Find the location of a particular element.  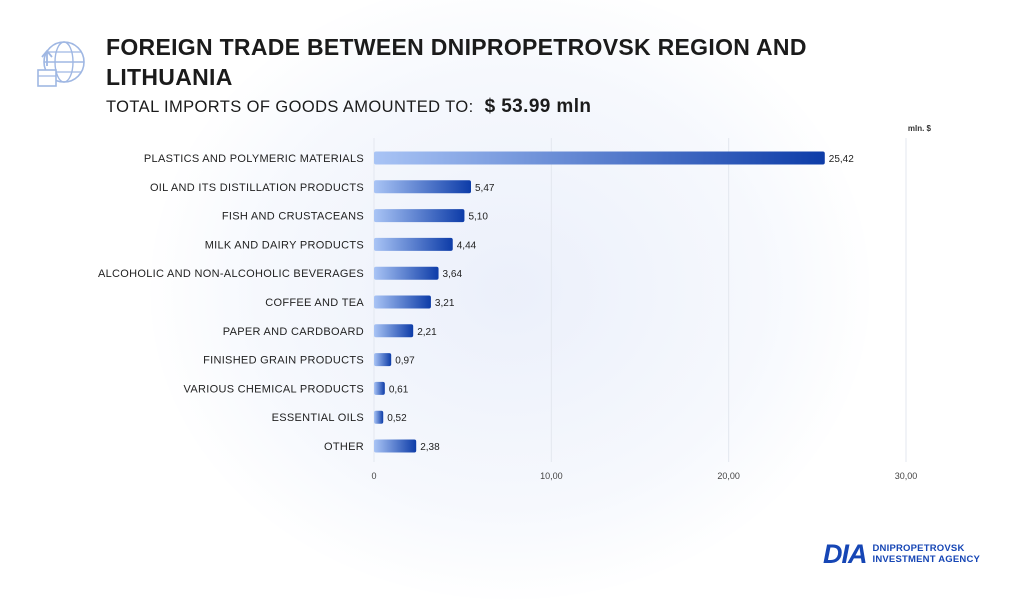

value-label: 4,44 is located at coordinates (467, 245).